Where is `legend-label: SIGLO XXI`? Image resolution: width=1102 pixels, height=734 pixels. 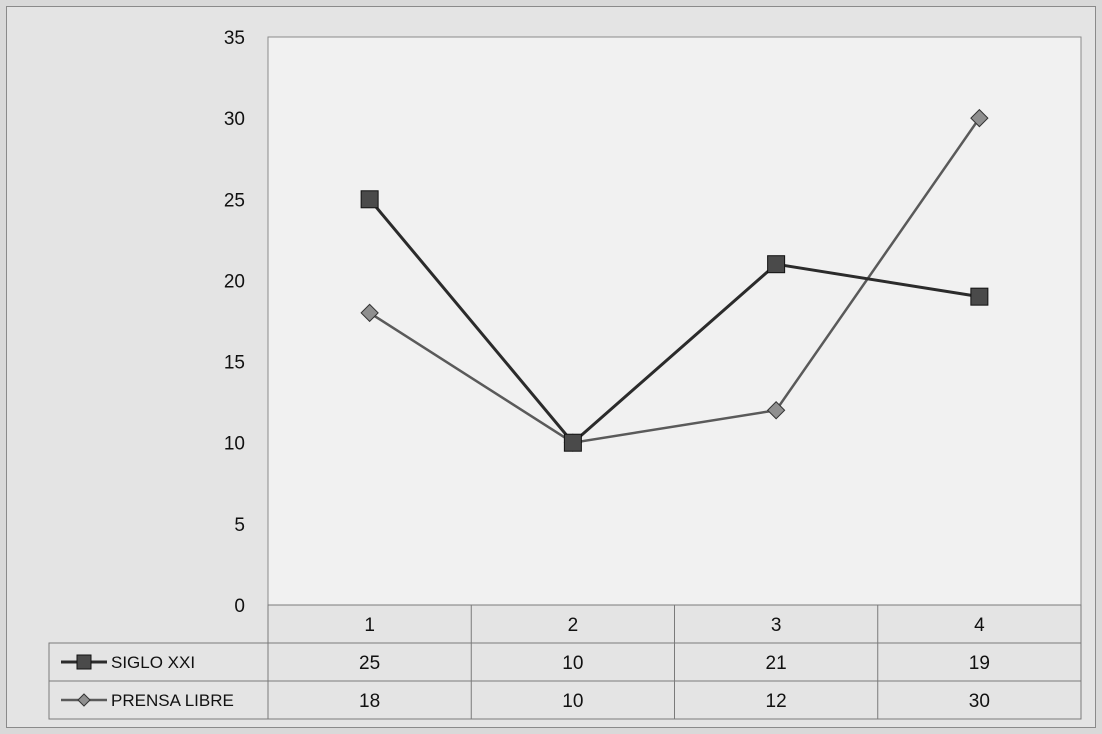
legend-label: SIGLO XXI is located at coordinates (153, 662).